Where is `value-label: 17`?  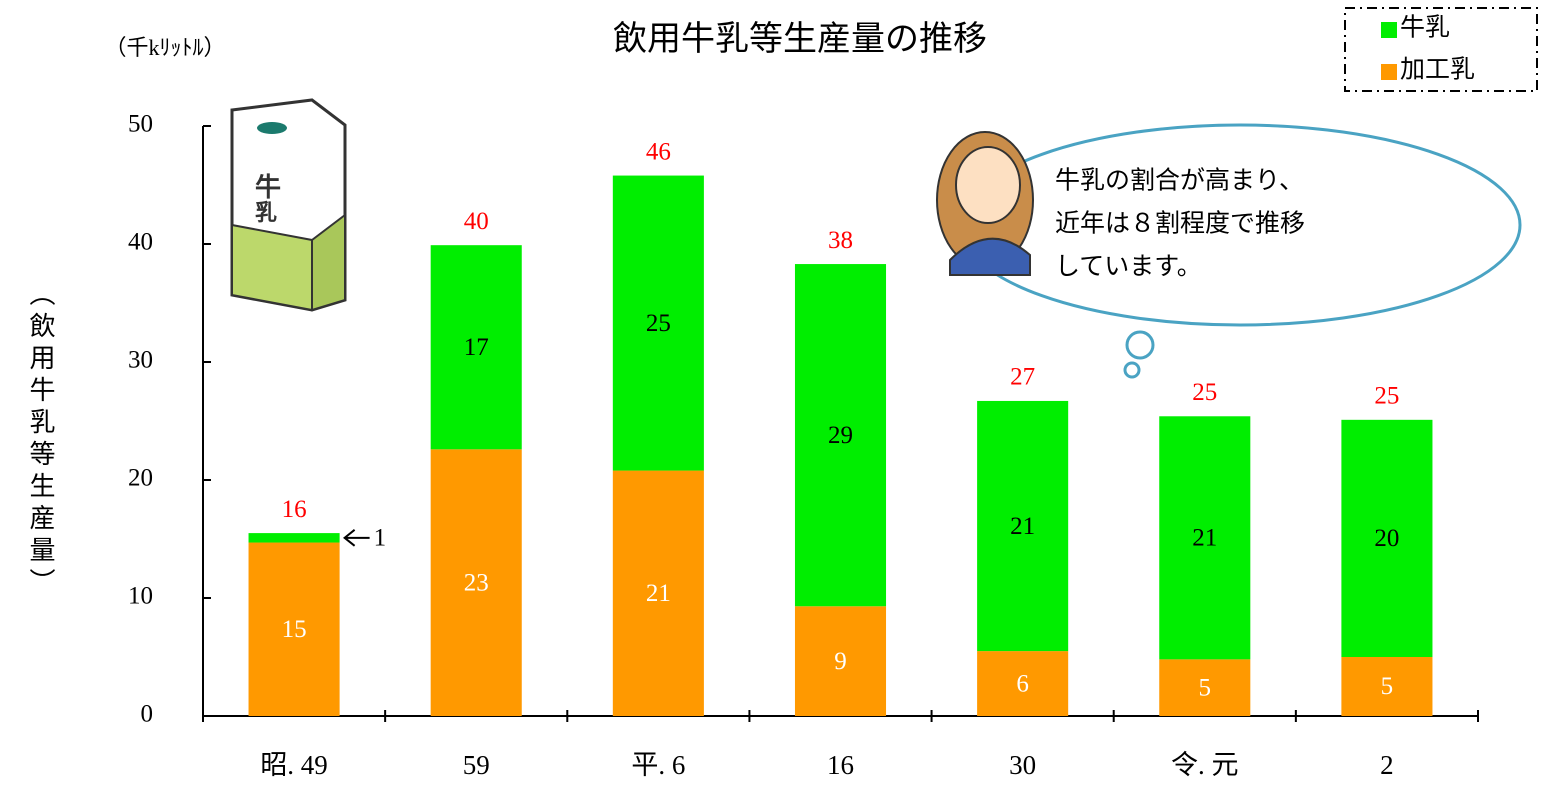 value-label: 17 is located at coordinates (476, 347).